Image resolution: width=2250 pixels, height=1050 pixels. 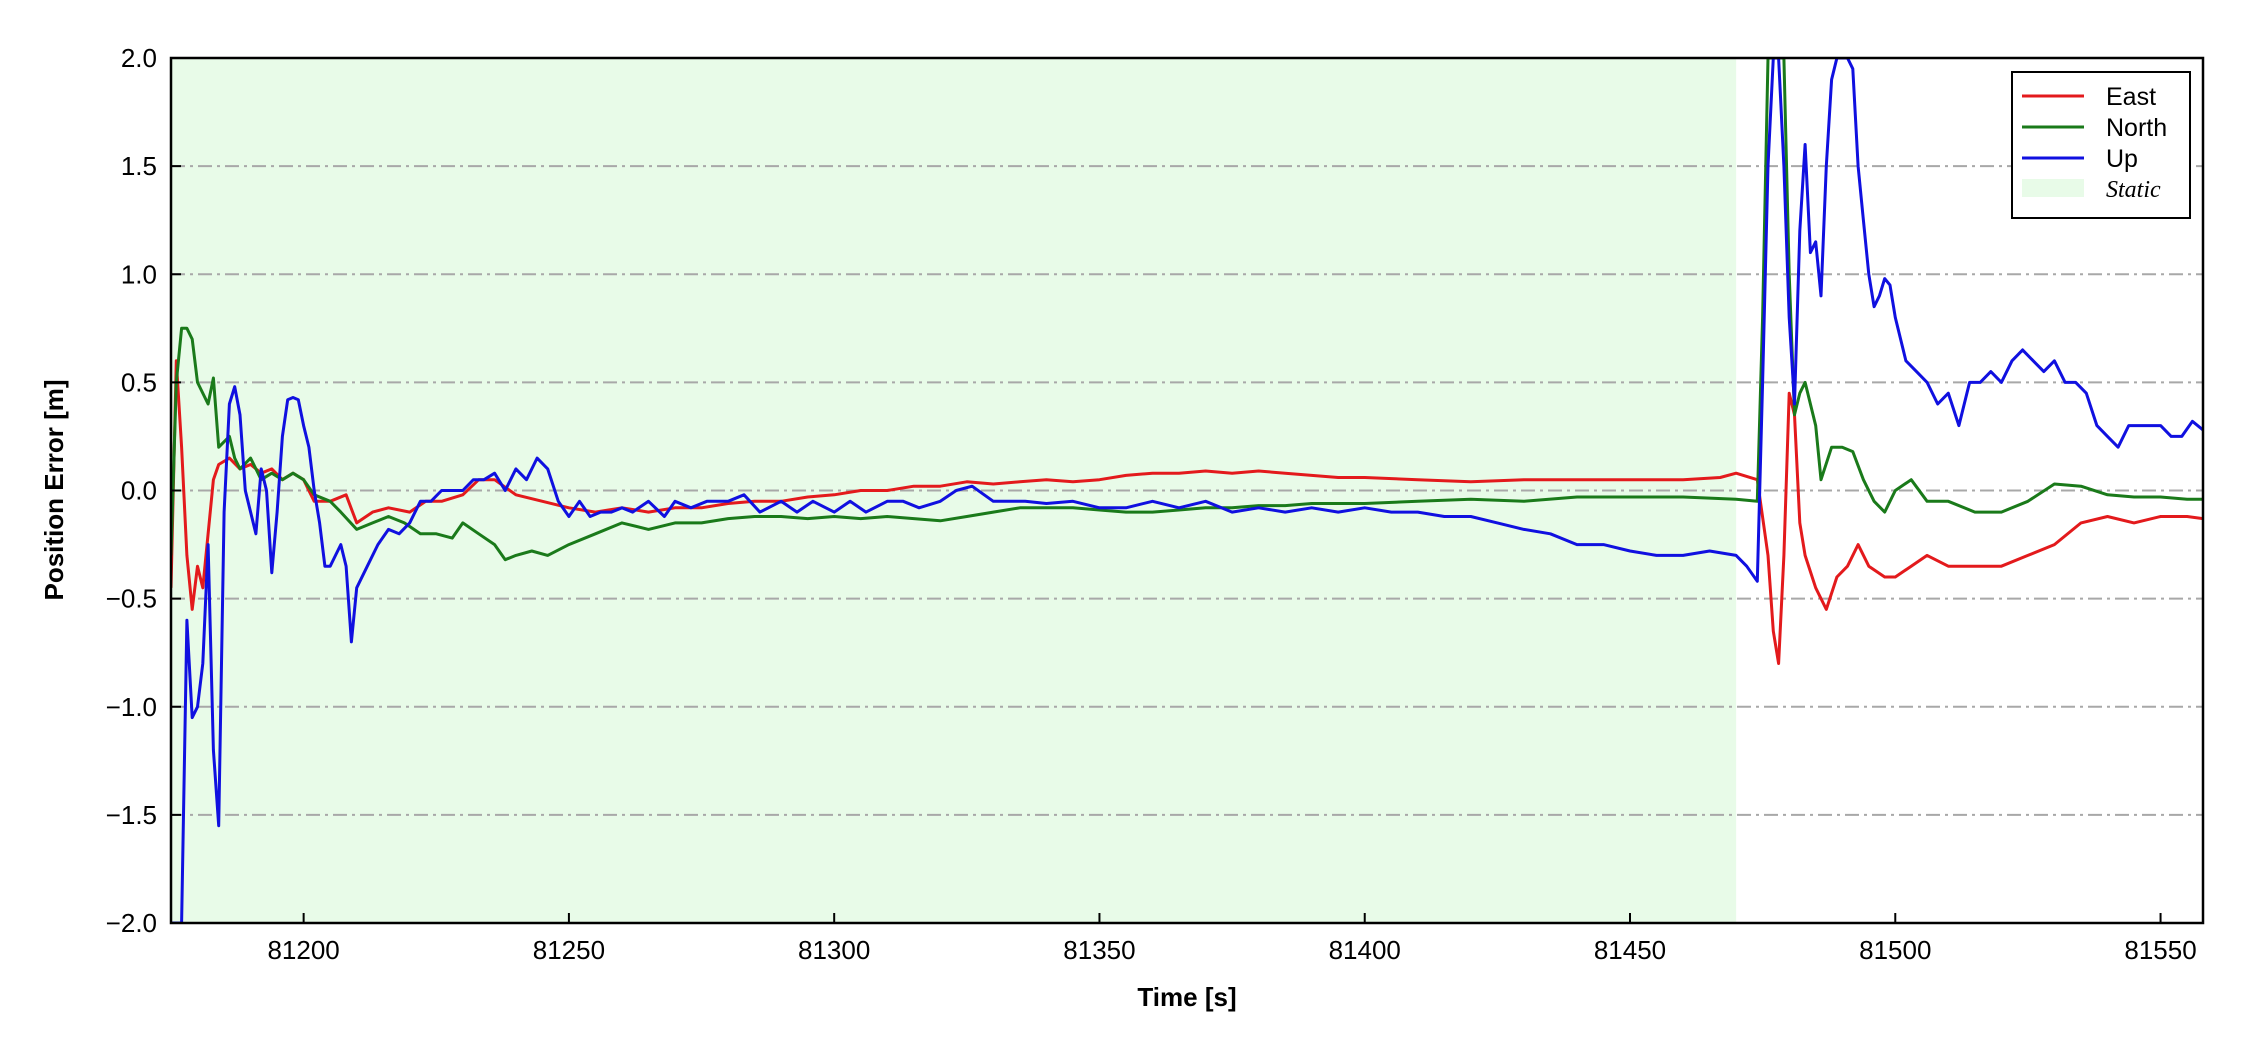 I want to click on legend-label-up: Up, so click(x=2122, y=159).